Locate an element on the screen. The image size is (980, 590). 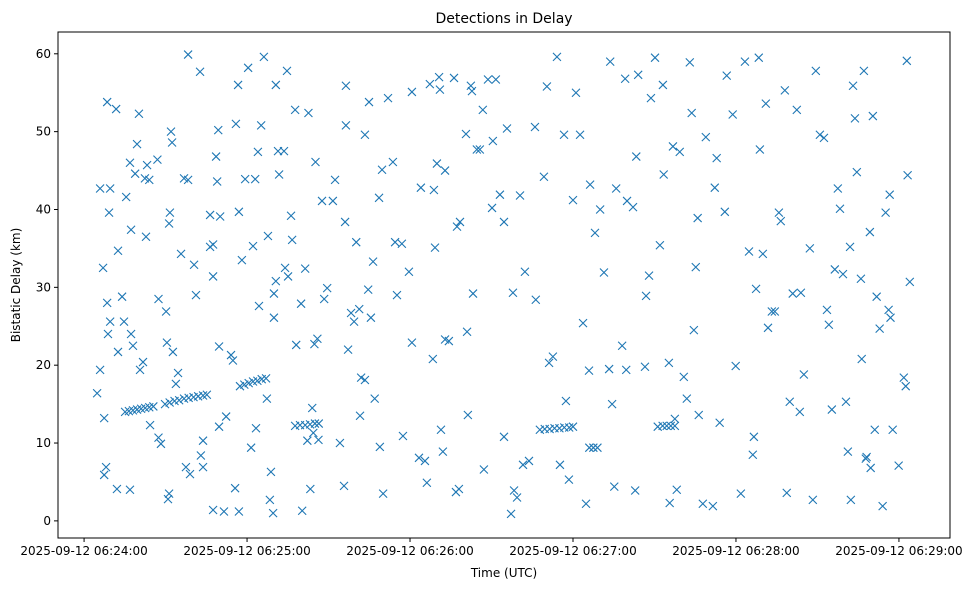
y-axis: 0 10 20 30 40 50 60 is located at coordinates (47, 287).